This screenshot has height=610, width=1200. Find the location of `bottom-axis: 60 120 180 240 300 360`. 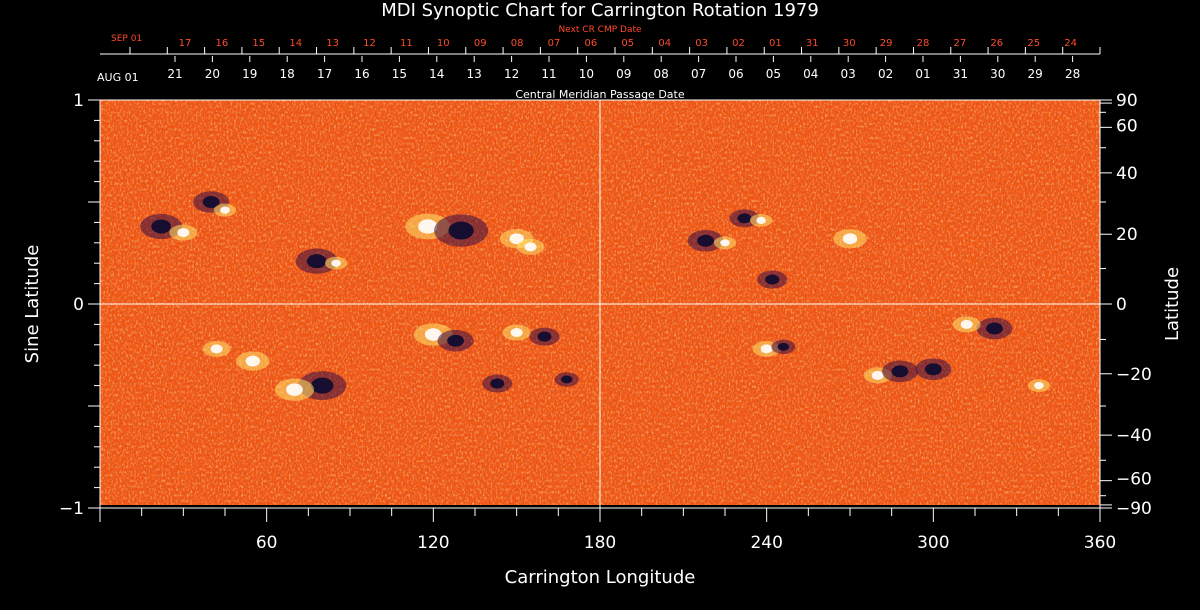

bottom-axis: 60 120 180 240 300 360 is located at coordinates (607, 530).